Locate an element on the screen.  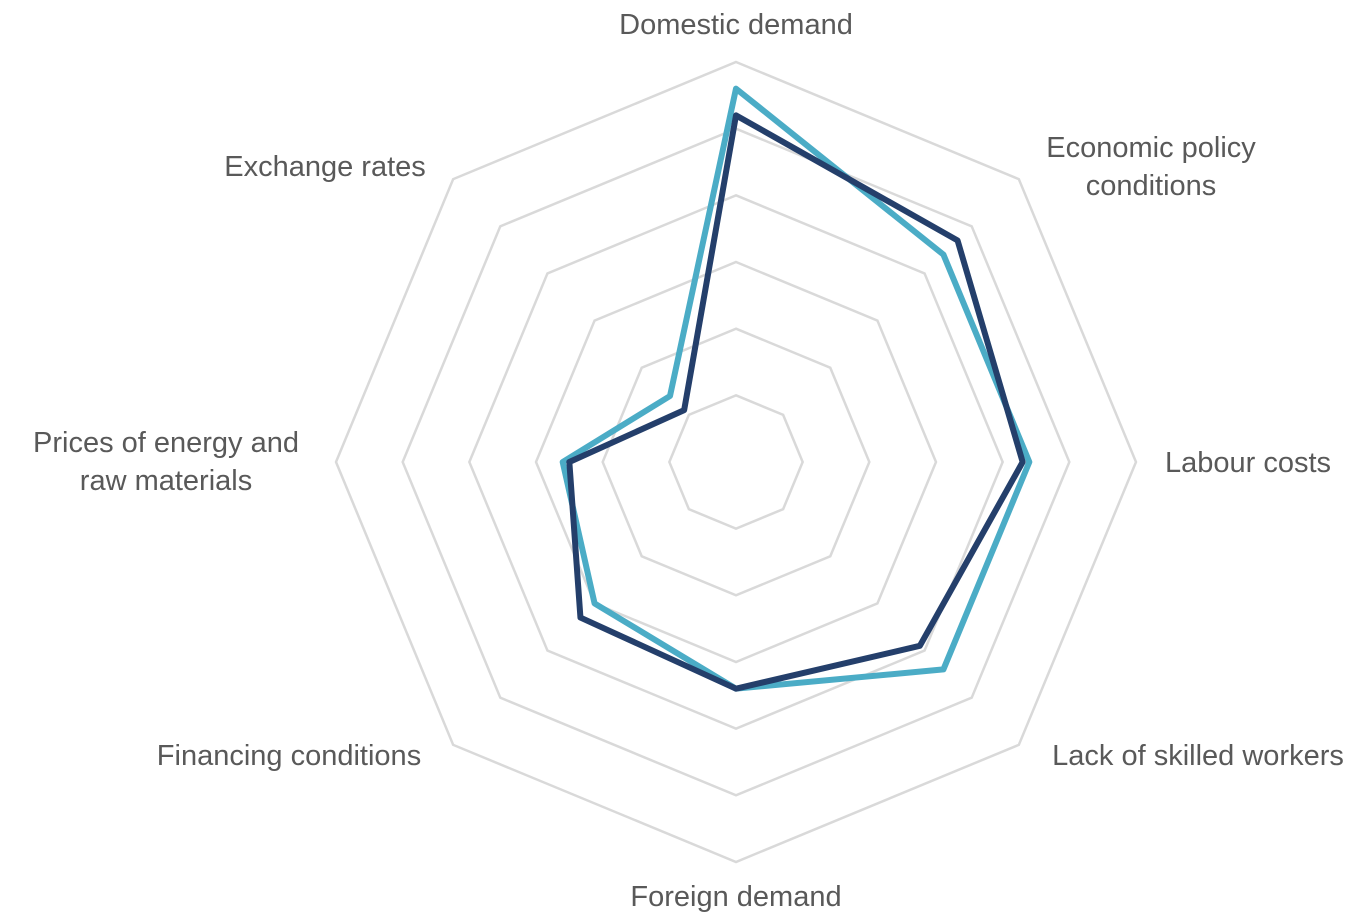
category-label: Labour costs is located at coordinates (1248, 463).